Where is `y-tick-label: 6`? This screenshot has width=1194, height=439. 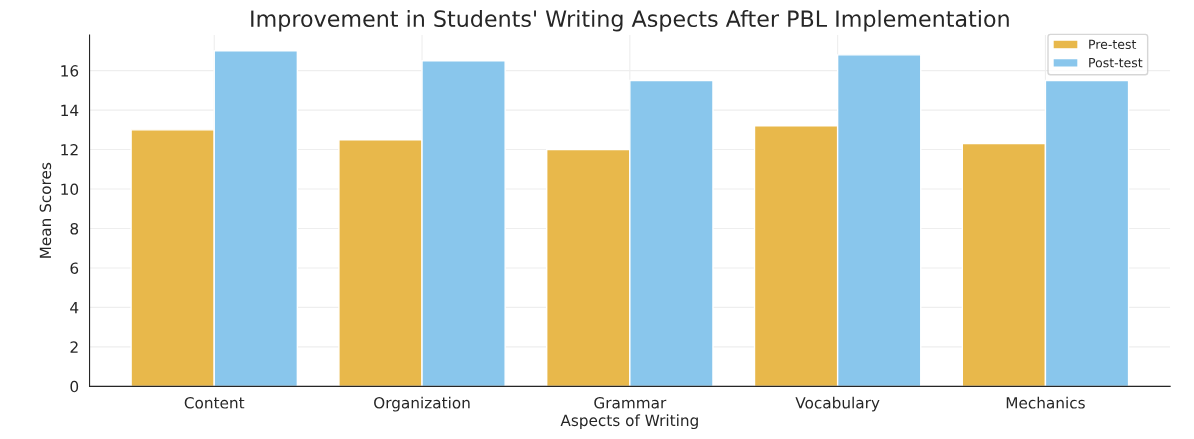
y-tick-label: 6 is located at coordinates (74, 268).